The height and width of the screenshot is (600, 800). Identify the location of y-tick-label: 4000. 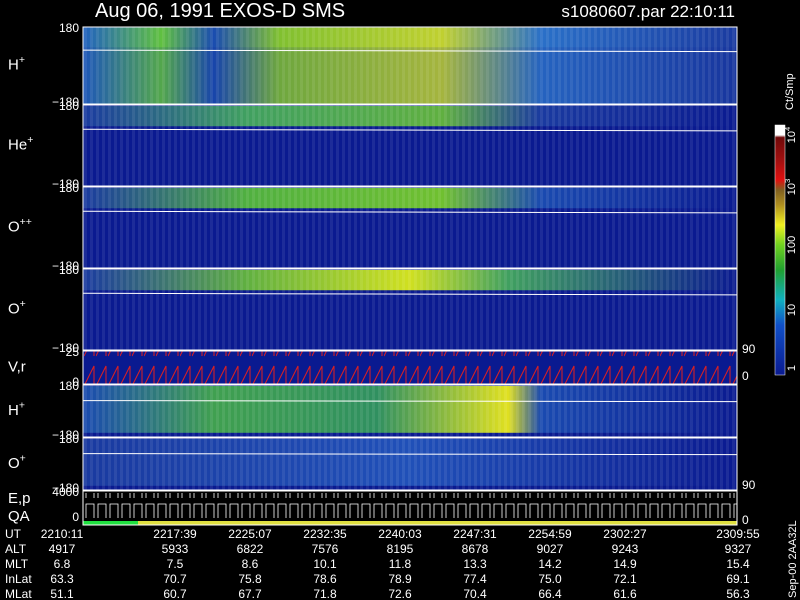
(65, 492).